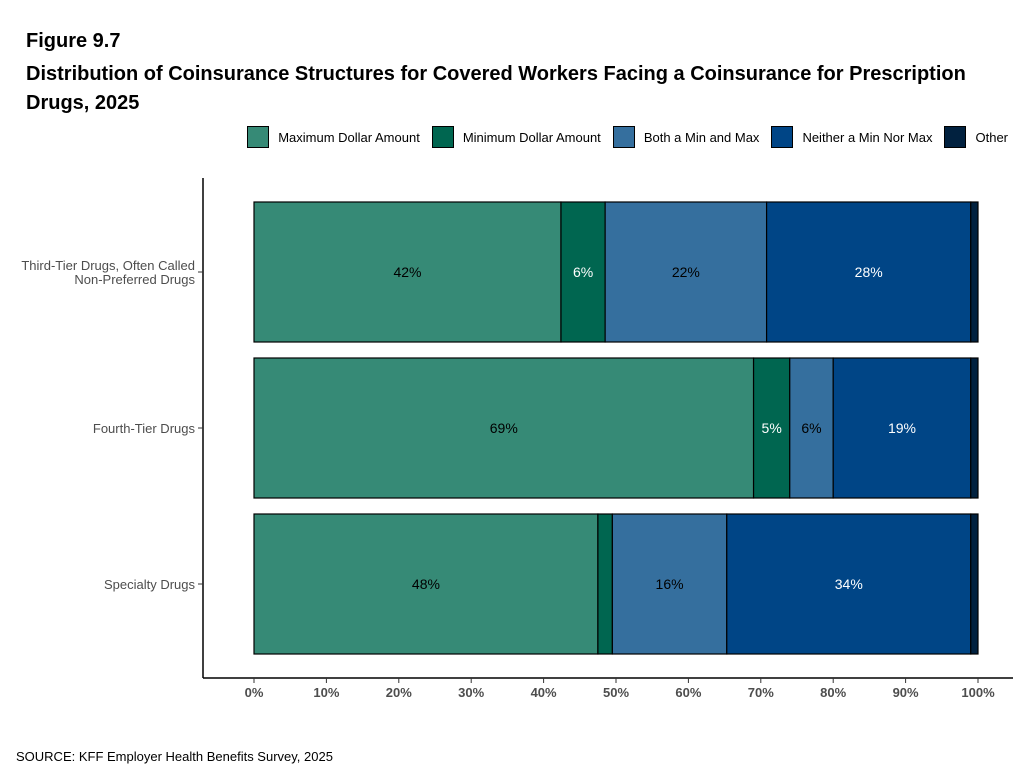  I want to click on legend-swatch-maximum, so click(258, 137).